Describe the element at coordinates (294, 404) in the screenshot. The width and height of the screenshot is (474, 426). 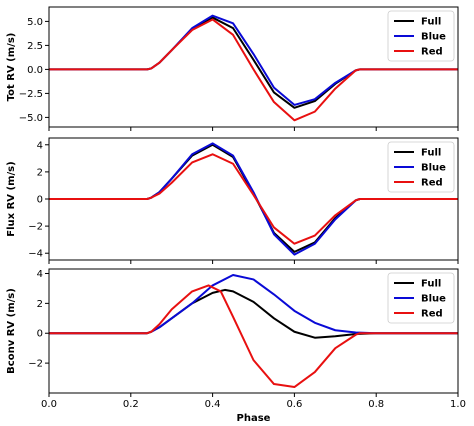
I see `x-tick-label: 0.6` at that location.